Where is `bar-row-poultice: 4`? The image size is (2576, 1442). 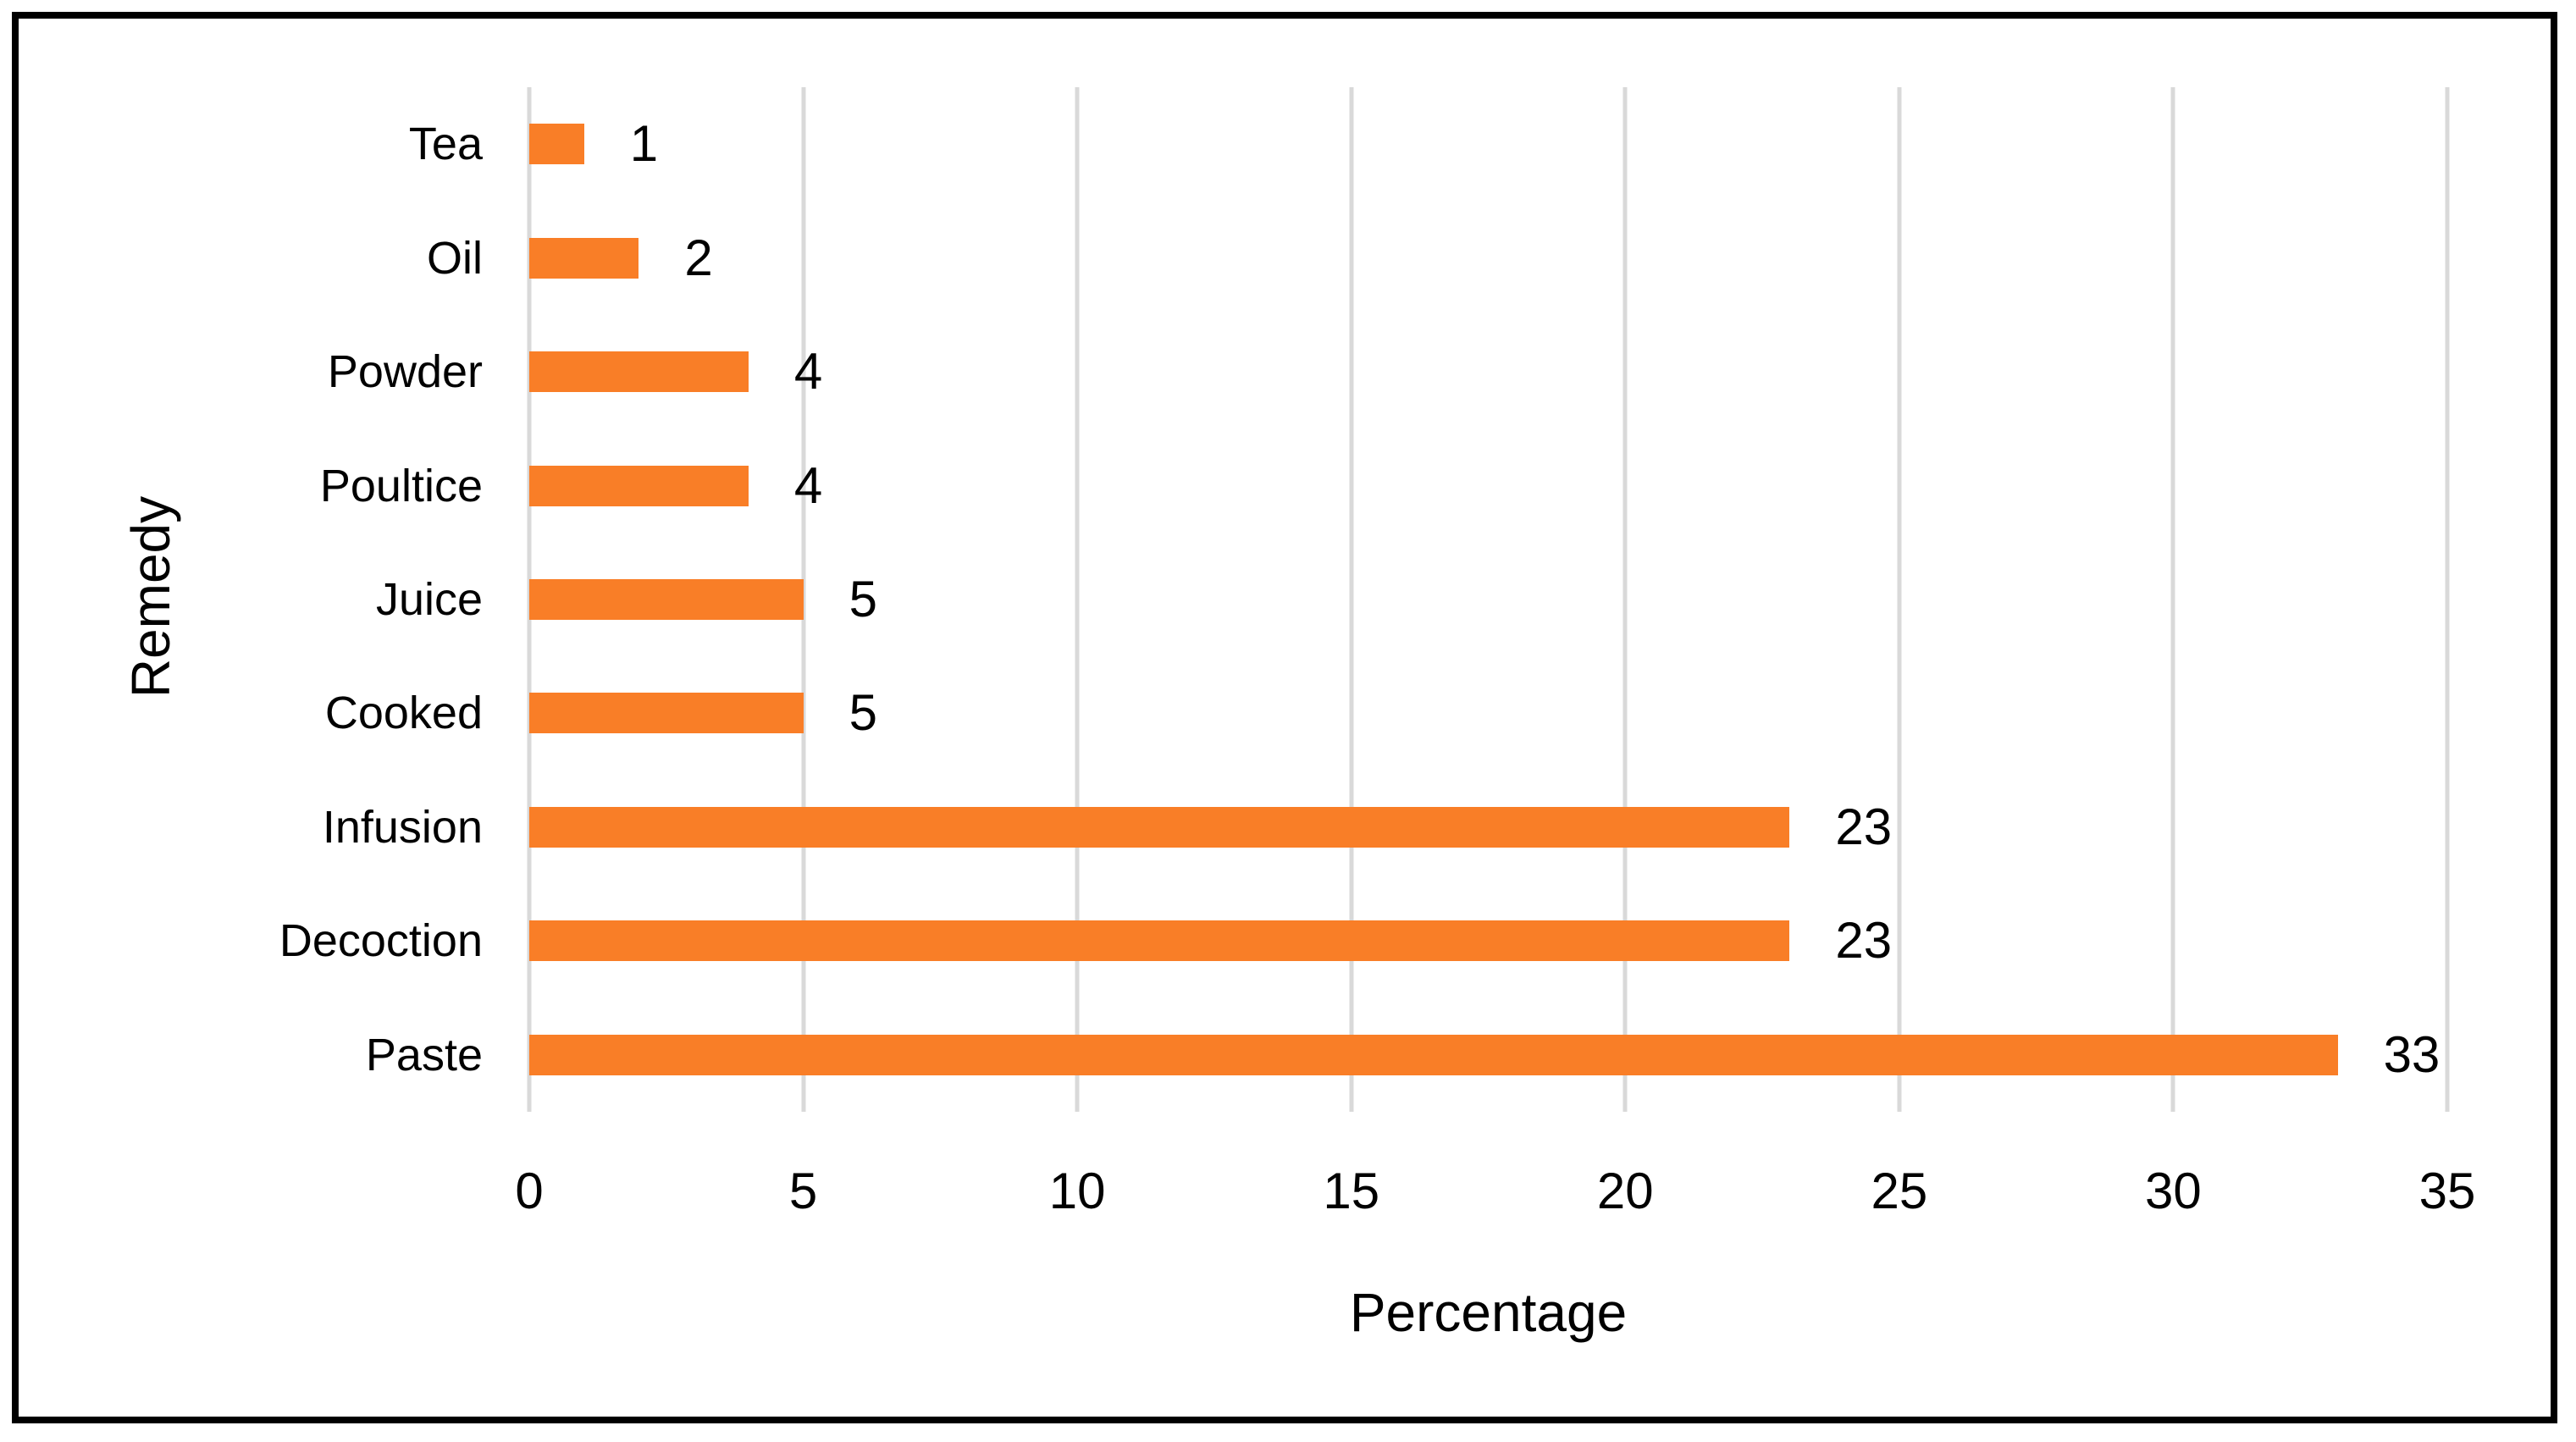
bar-row-poultice: 4 is located at coordinates (1488, 485).